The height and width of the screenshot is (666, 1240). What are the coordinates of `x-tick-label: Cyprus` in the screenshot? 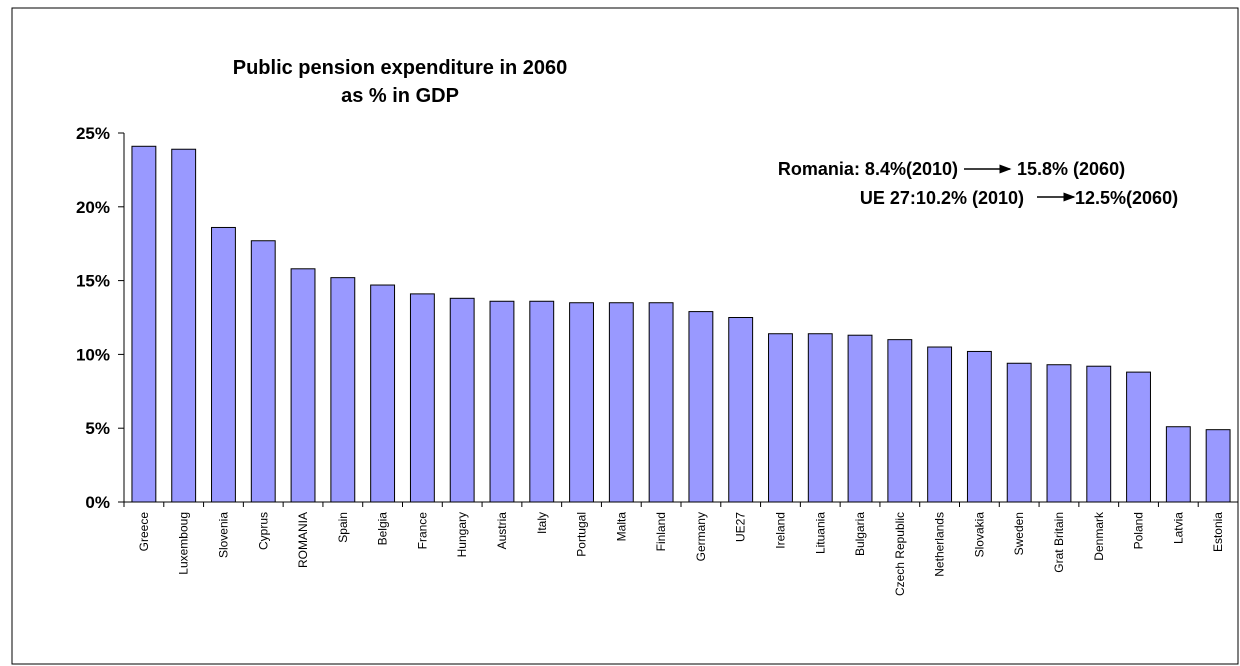 It's located at (263, 531).